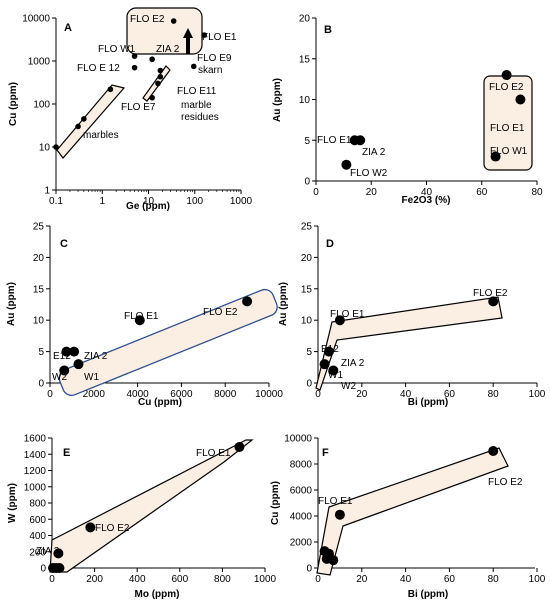 The height and width of the screenshot is (608, 550). I want to click on x-tick-label: 6000, so click(181, 394).